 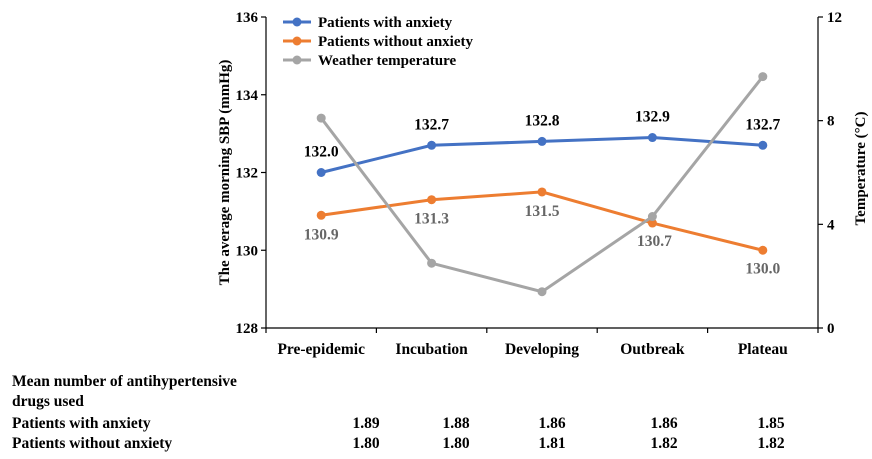 What do you see at coordinates (48, 401) in the screenshot?
I see `table-heading-line2: drugs used` at bounding box center [48, 401].